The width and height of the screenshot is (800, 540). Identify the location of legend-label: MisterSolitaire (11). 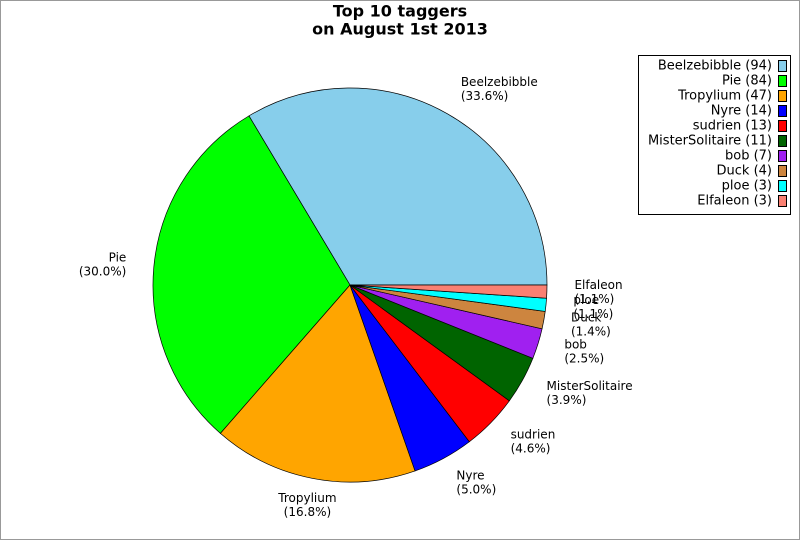
(710, 141).